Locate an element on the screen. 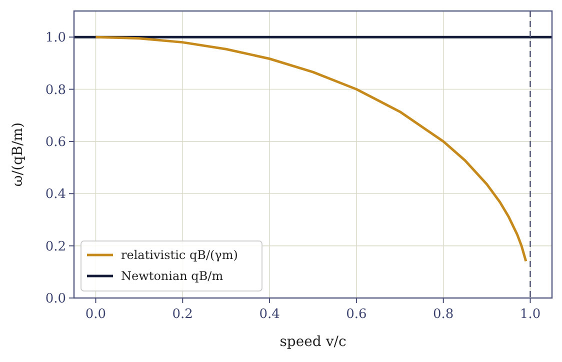  y-tick-label: 0.4 is located at coordinates (55, 194).